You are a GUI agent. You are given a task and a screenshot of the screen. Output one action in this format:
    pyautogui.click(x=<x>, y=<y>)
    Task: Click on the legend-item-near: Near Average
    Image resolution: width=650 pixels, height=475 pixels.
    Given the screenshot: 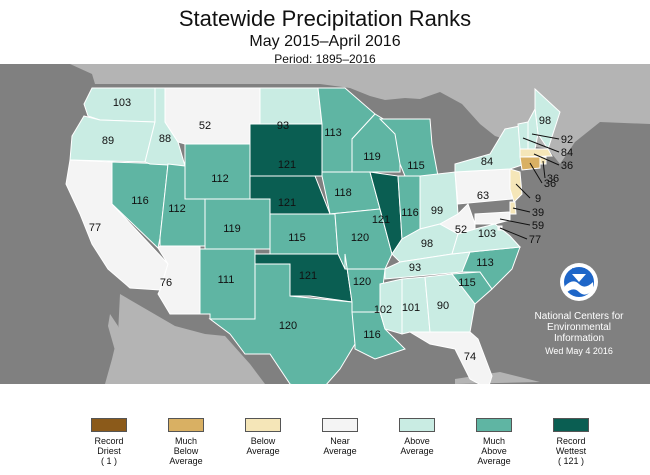 What is the action you would take?
    pyautogui.click(x=340, y=437)
    